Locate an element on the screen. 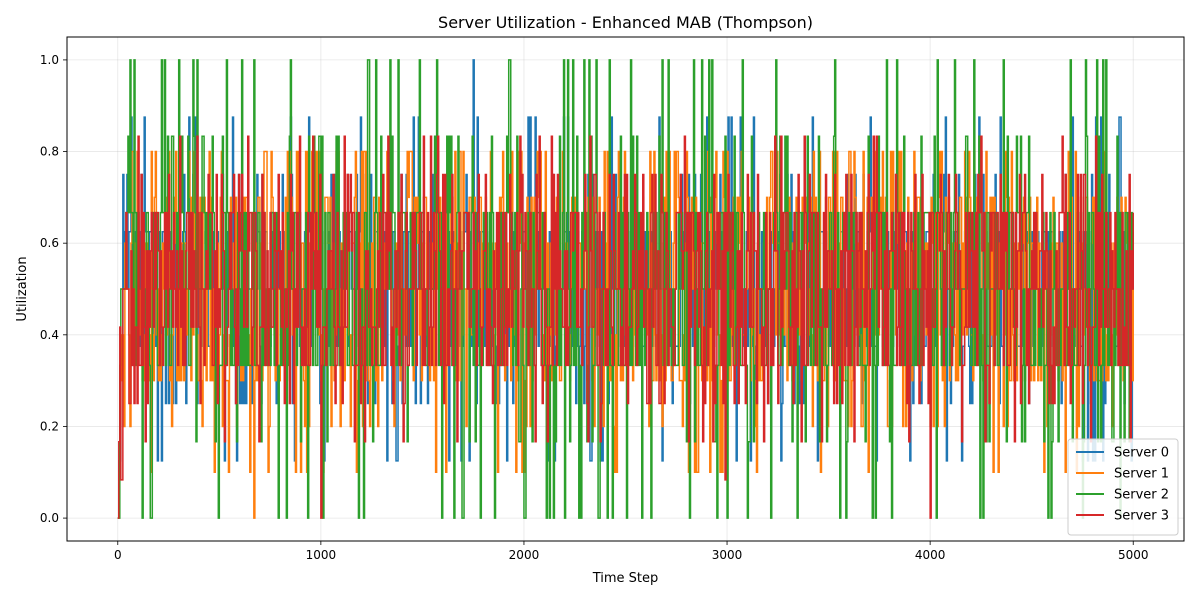 The width and height of the screenshot is (1200, 600). legend-label-0: Server 0 is located at coordinates (1141, 453).